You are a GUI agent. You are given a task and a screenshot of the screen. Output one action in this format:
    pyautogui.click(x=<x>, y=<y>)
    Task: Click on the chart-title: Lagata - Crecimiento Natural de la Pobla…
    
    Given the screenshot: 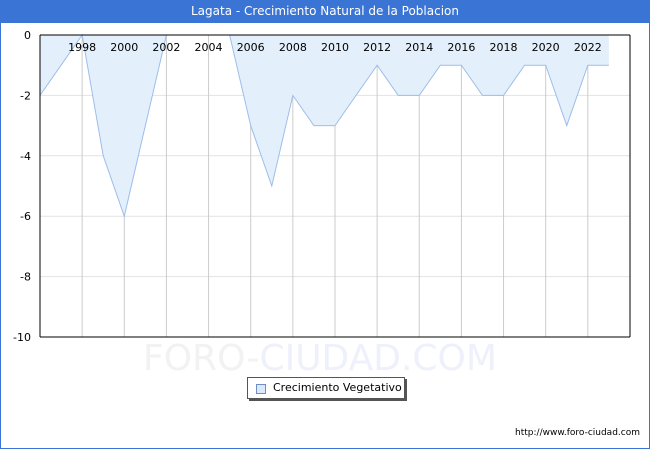 What is the action you would take?
    pyautogui.click(x=325, y=11)
    